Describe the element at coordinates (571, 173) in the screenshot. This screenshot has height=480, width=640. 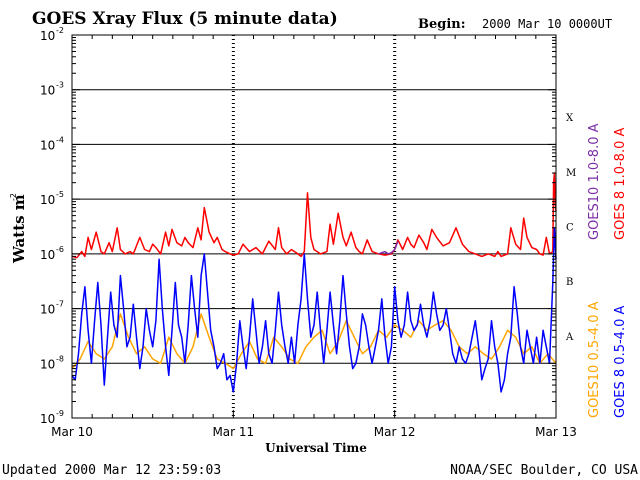
I see `flare-class-label: M` at that location.